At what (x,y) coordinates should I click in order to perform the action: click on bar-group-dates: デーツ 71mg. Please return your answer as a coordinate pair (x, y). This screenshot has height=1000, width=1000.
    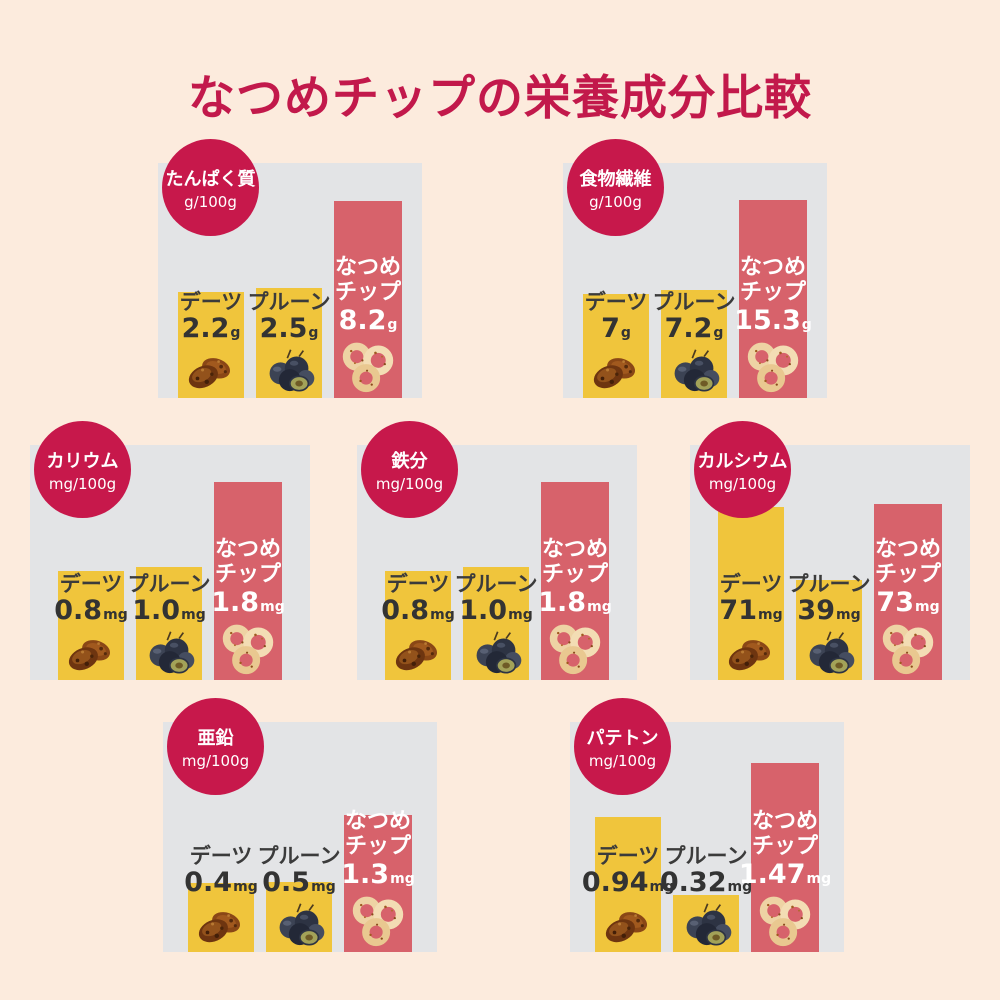
    Looking at the image, I should click on (751, 562).